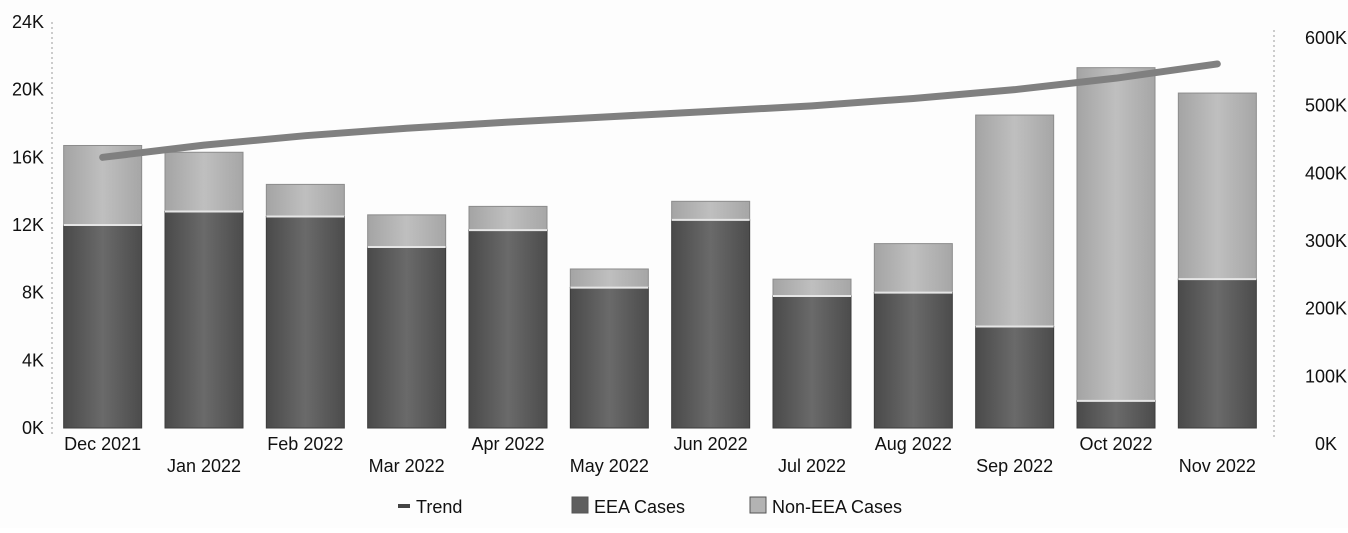 This screenshot has height=533, width=1348. What do you see at coordinates (1326, 173) in the screenshot?
I see `right-tick-label: 400K` at bounding box center [1326, 173].